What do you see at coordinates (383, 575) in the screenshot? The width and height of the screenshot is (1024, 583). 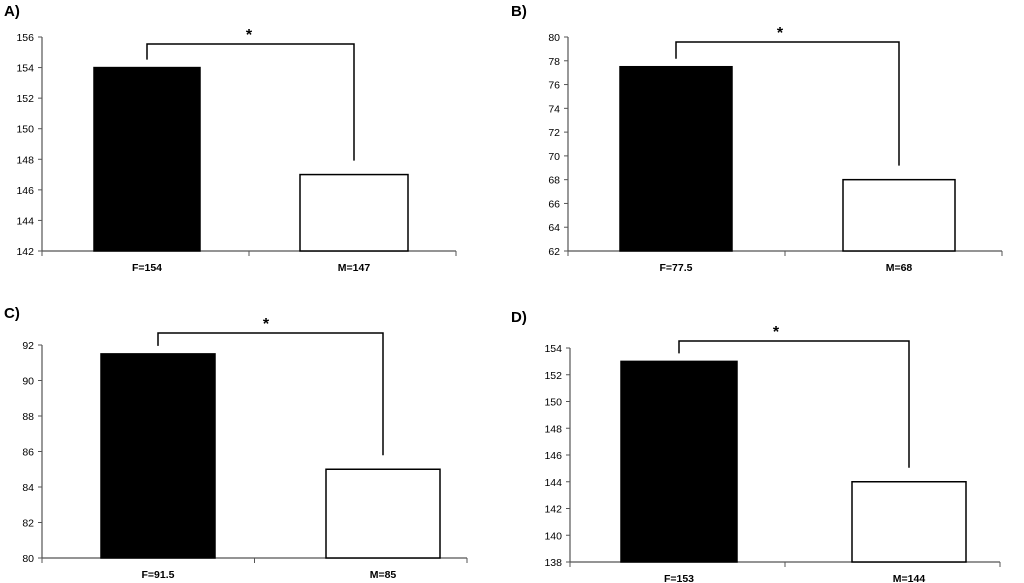 I see `category-label: M=85` at bounding box center [383, 575].